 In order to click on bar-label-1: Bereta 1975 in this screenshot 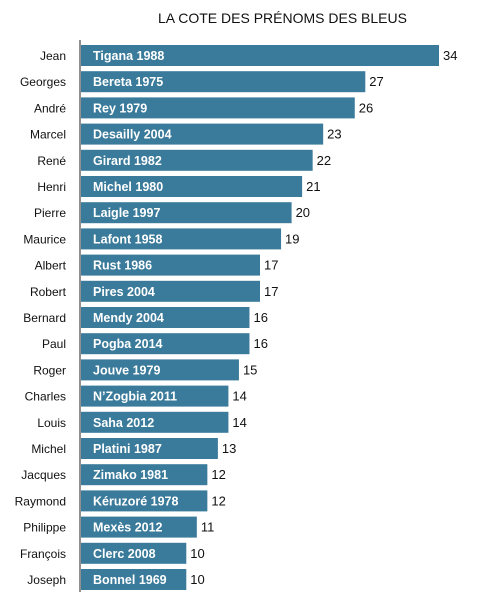, I will do `click(128, 82)`.